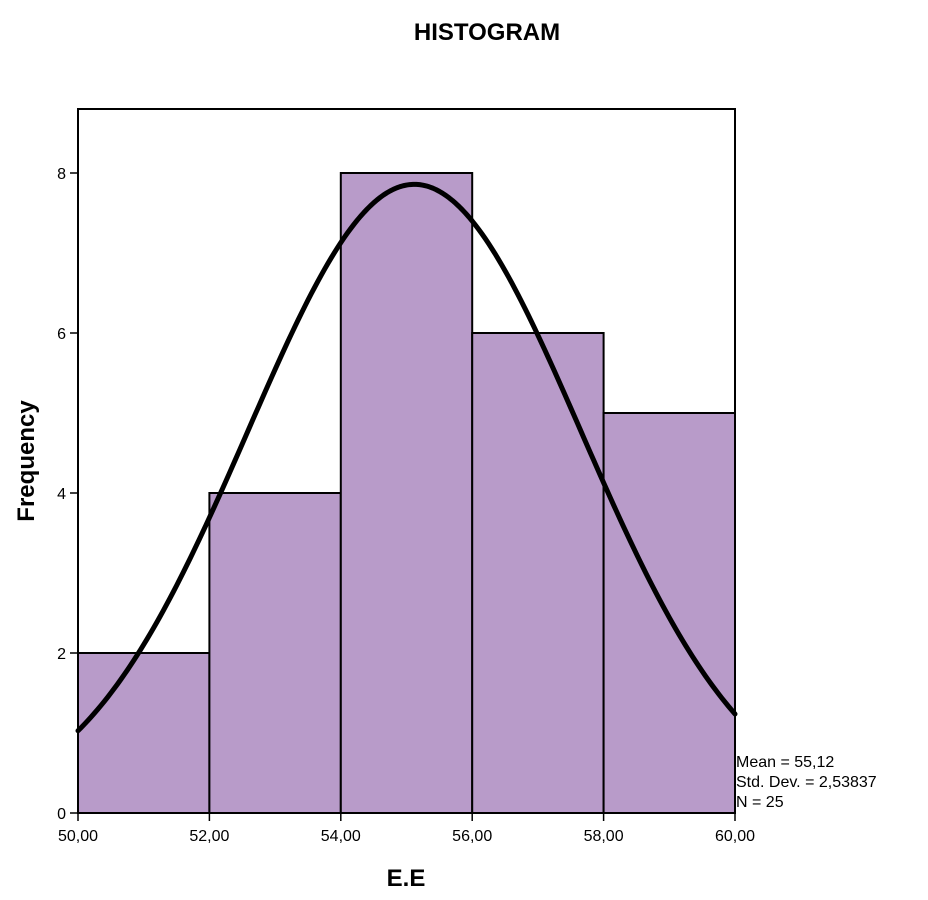 The height and width of the screenshot is (900, 928). I want to click on y-tick-label: 6, so click(61, 334).